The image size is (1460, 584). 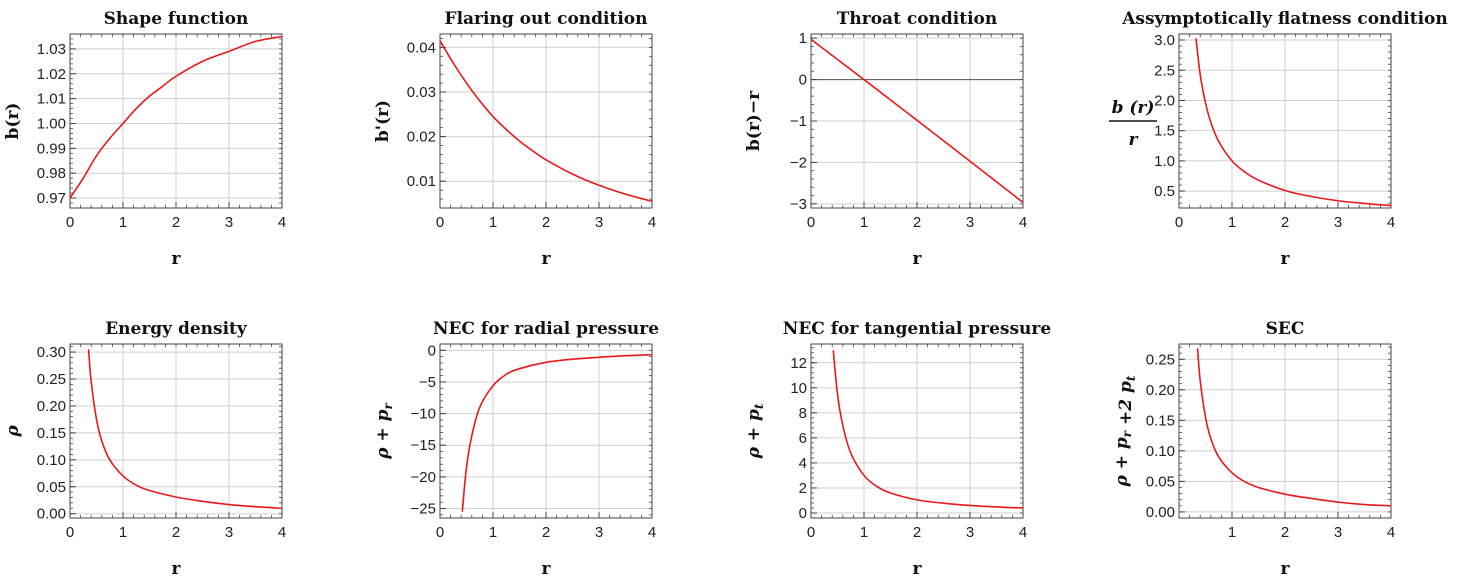 I want to click on y-axis-label: ρ + pt, so click(x=755, y=431).